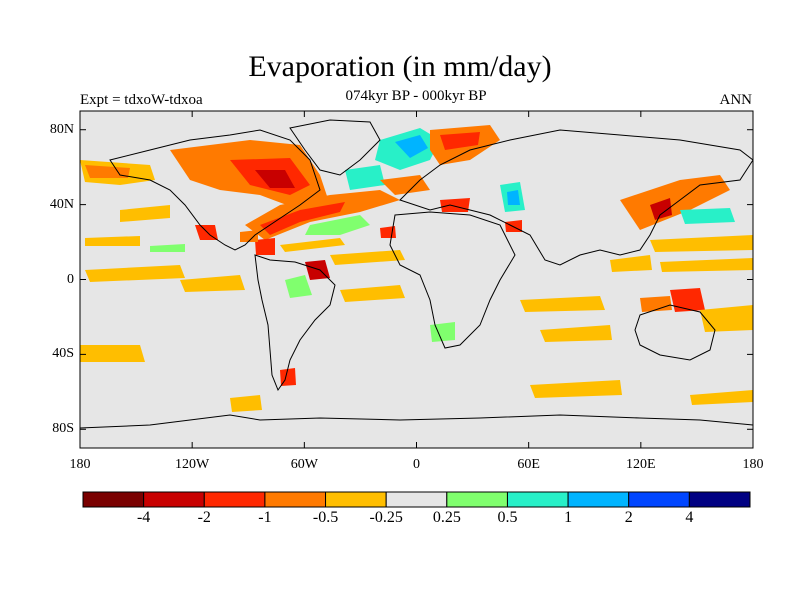 This screenshot has width=800, height=600. Describe the element at coordinates (513, 197) in the screenshot. I see `anomaly-blue-caspian` at that location.